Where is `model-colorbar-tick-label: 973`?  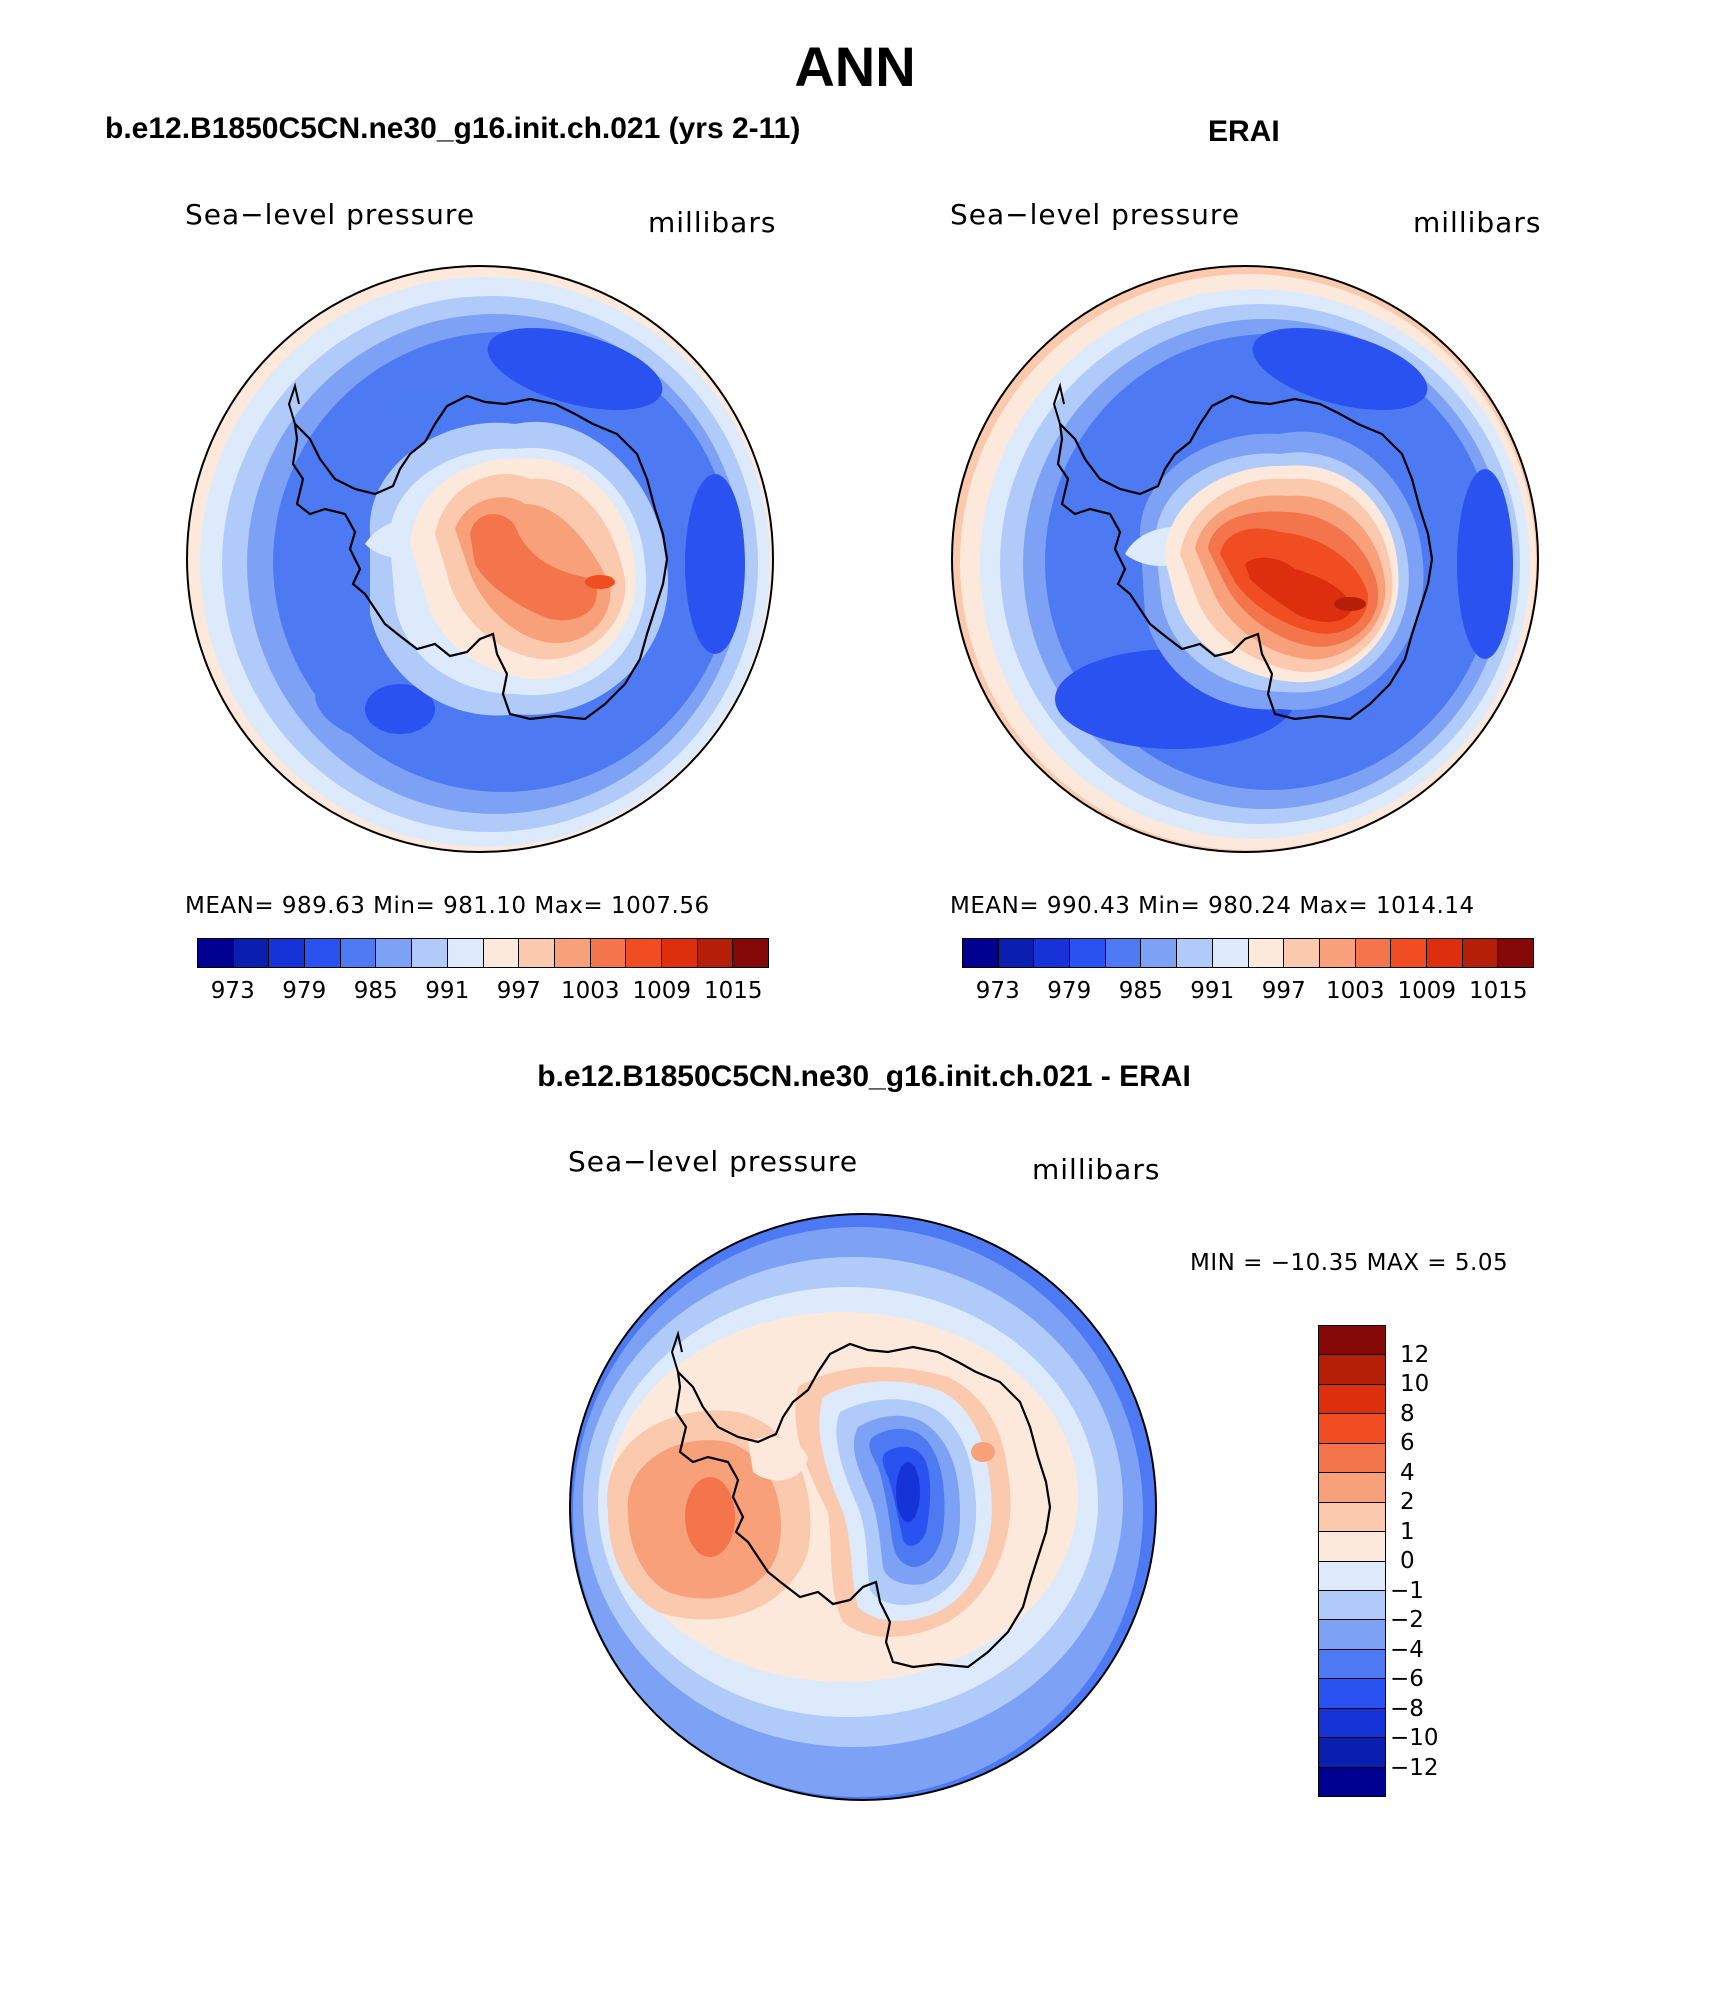 model-colorbar-tick-label: 973 is located at coordinates (232, 991).